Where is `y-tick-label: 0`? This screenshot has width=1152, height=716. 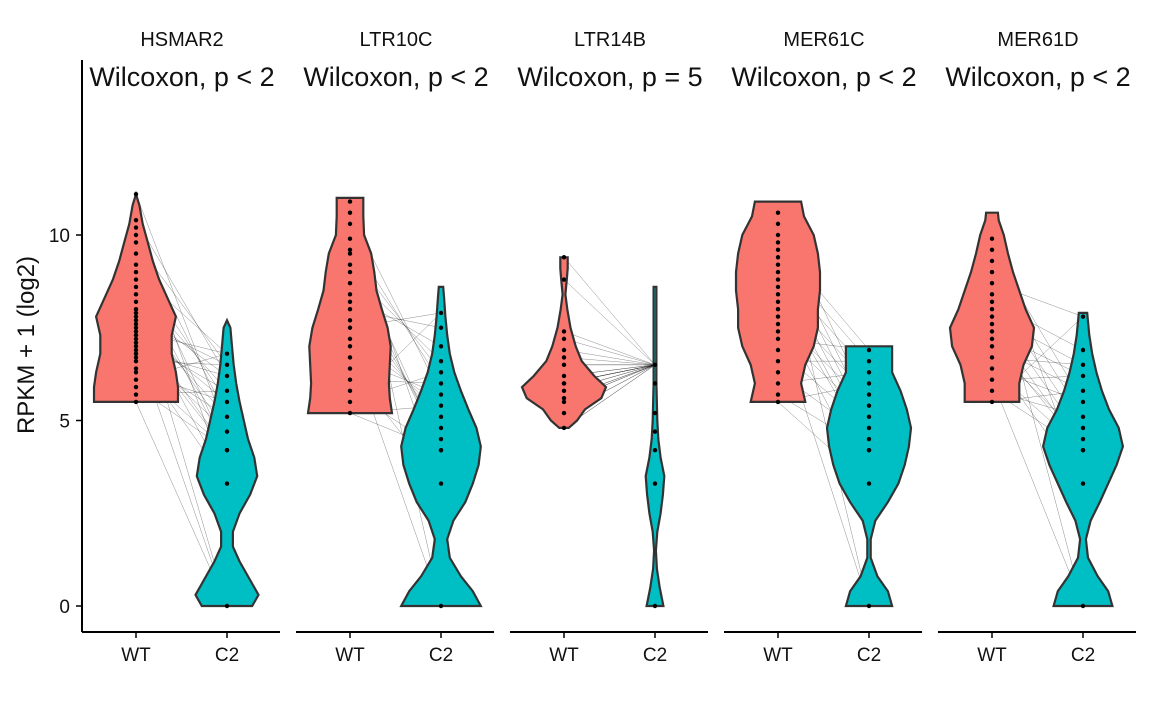 y-tick-label: 0 is located at coordinates (64, 607).